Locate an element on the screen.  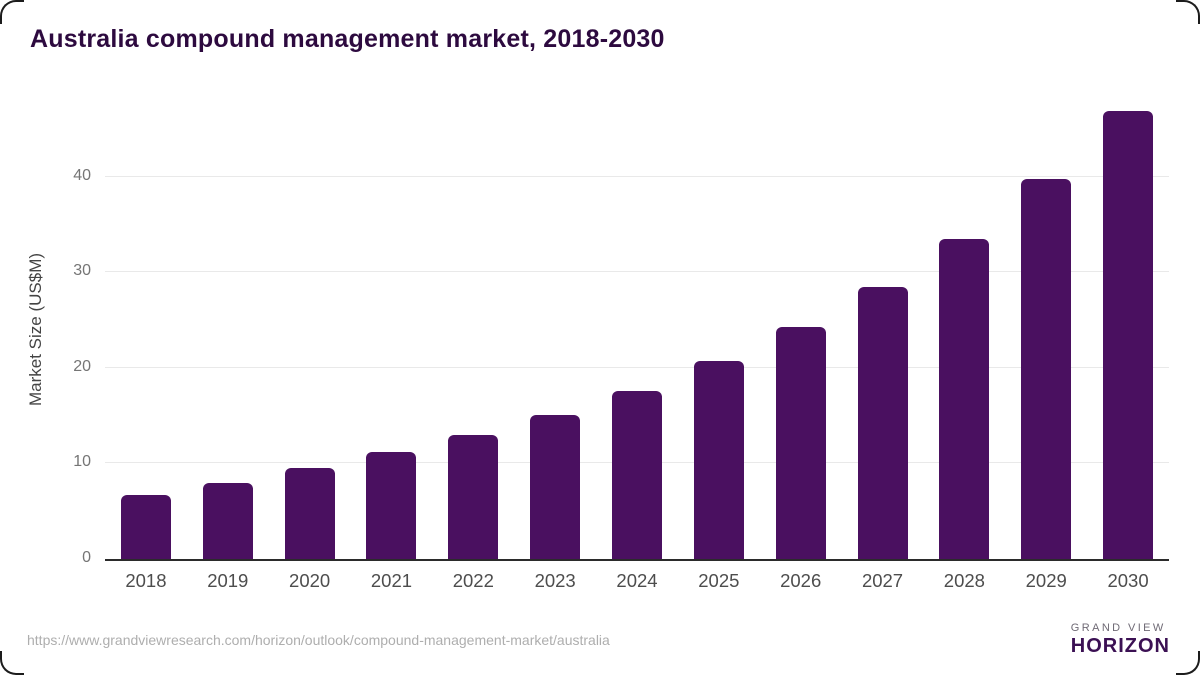
card-corner-top-left is located at coordinates (12, 12).